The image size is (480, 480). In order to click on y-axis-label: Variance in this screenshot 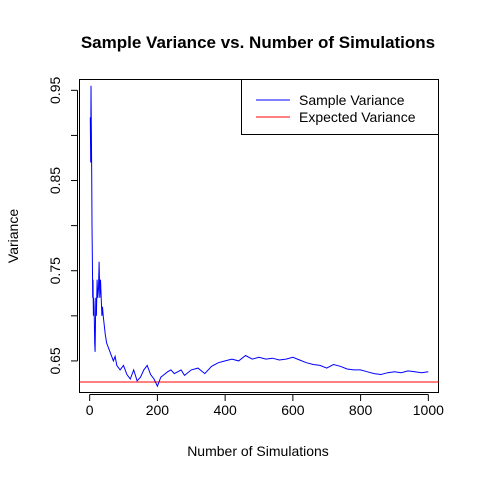, I will do `click(13, 236)`.